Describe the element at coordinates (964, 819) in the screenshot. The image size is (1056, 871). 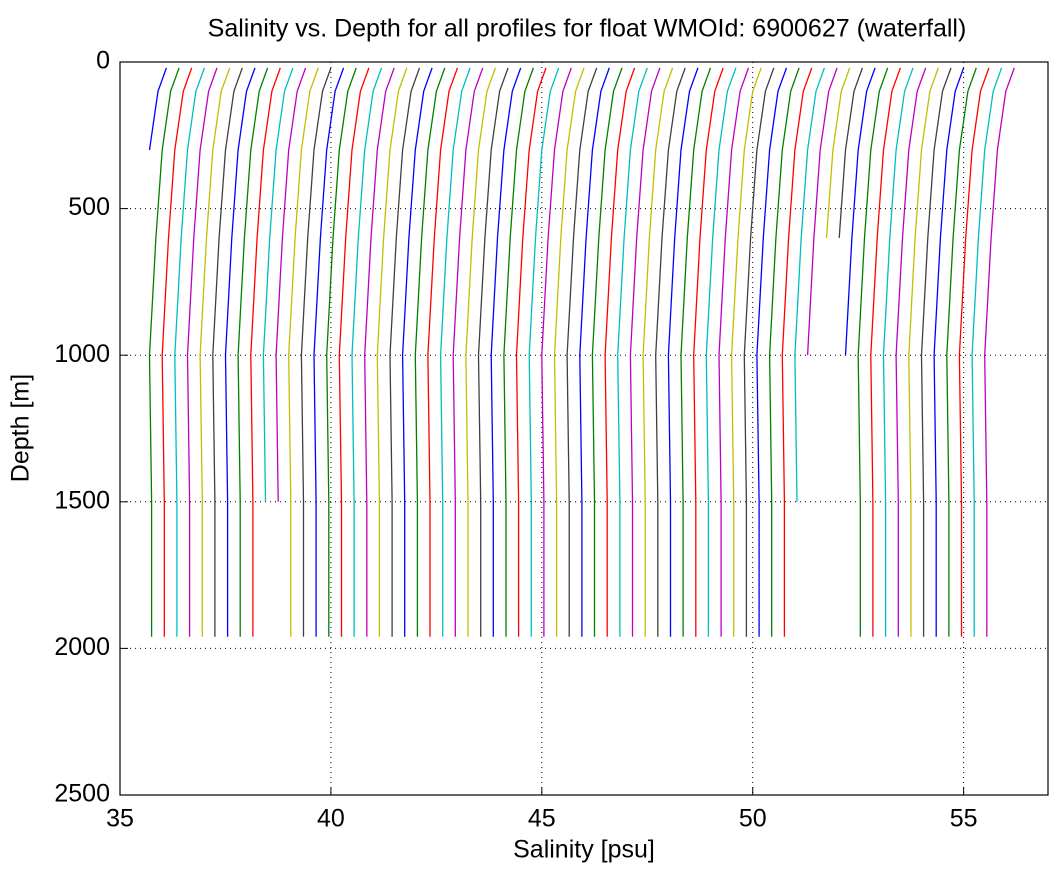
I see `x-tick-label: 55` at that location.